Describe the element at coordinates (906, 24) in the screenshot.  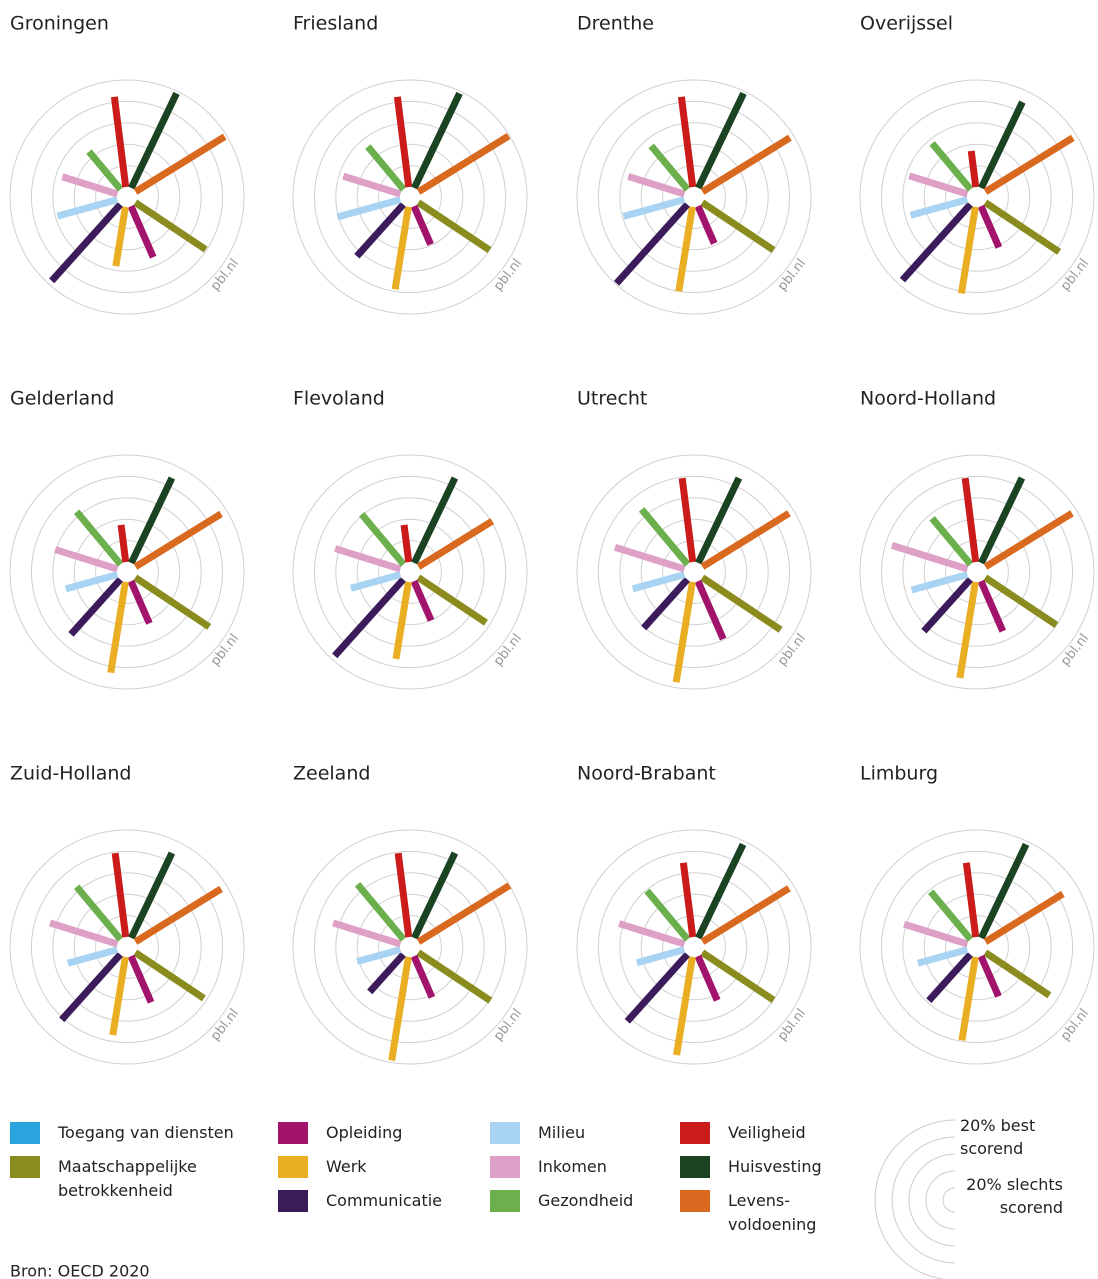
I see `chart-title: Overijssel` at that location.